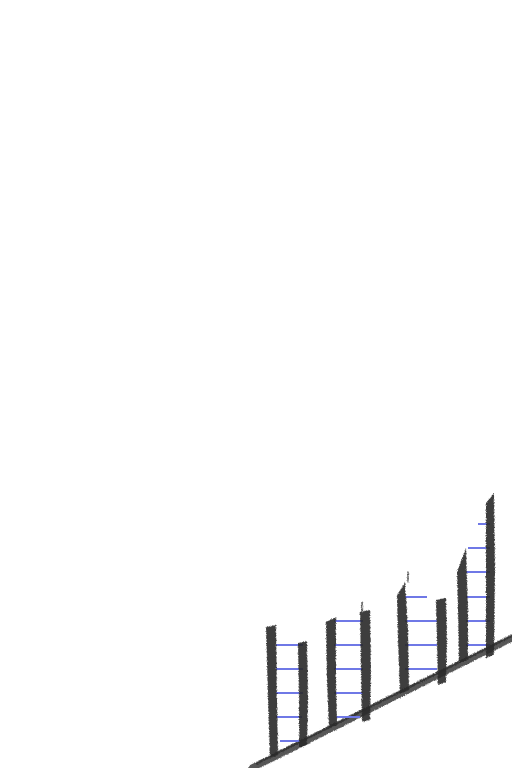 The height and width of the screenshot is (768, 512). Describe the element at coordinates (331, 672) in the screenshot. I see `ladder-2-left-rail` at that location.